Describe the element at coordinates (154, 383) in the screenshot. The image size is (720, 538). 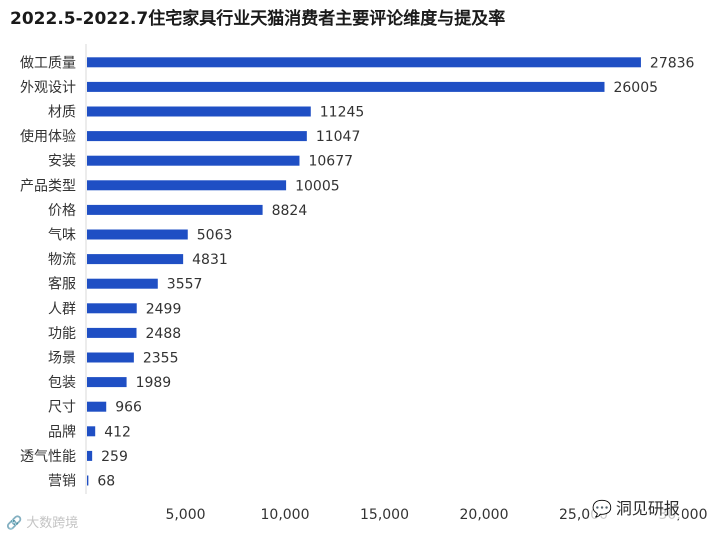
I see `value-label: 1989` at that location.